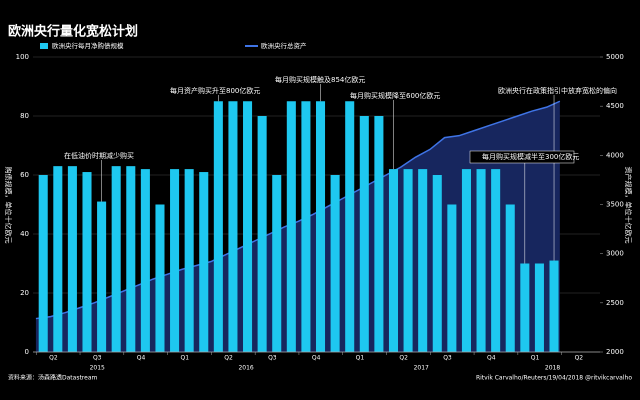  I want to click on y2-tick-label: 2500, so click(615, 303).